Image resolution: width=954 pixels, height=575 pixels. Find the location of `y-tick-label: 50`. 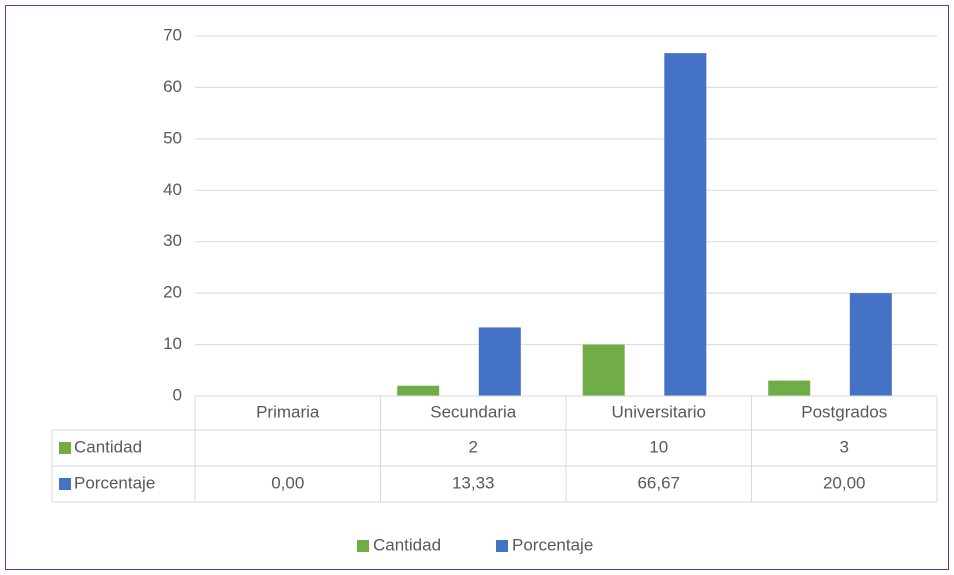

y-tick-label: 50 is located at coordinates (172, 137).